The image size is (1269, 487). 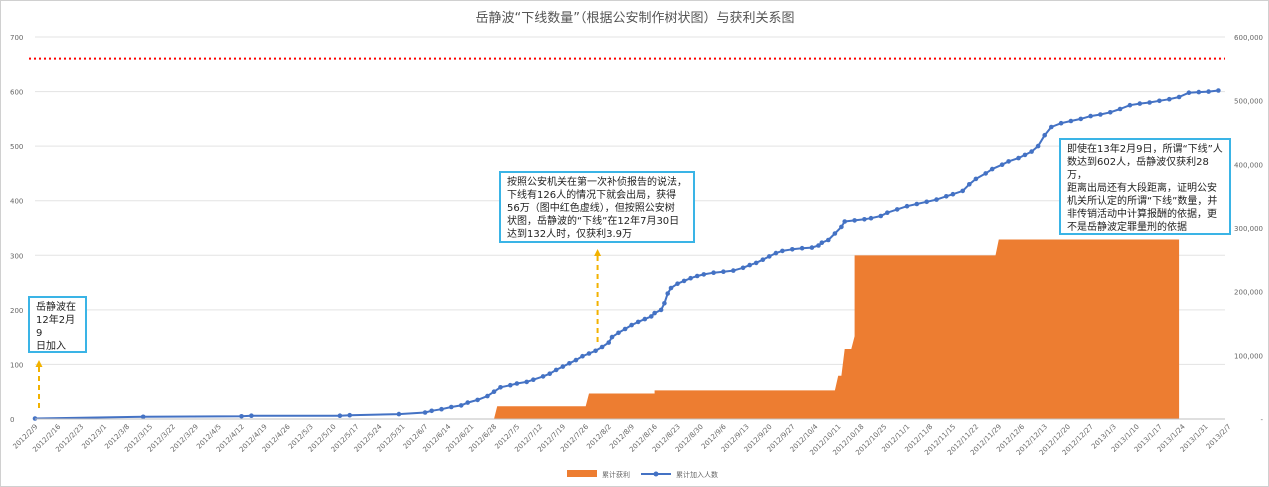 What do you see at coordinates (16, 311) in the screenshot?
I see `left-tick-label: 200` at bounding box center [16, 311].